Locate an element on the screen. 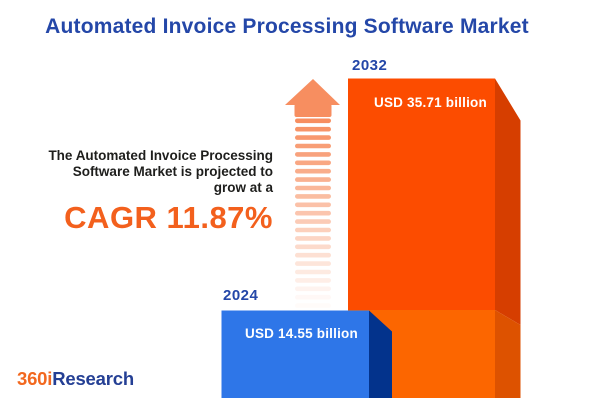  annotation-line-2: Software Market is projected to is located at coordinates (172, 171).